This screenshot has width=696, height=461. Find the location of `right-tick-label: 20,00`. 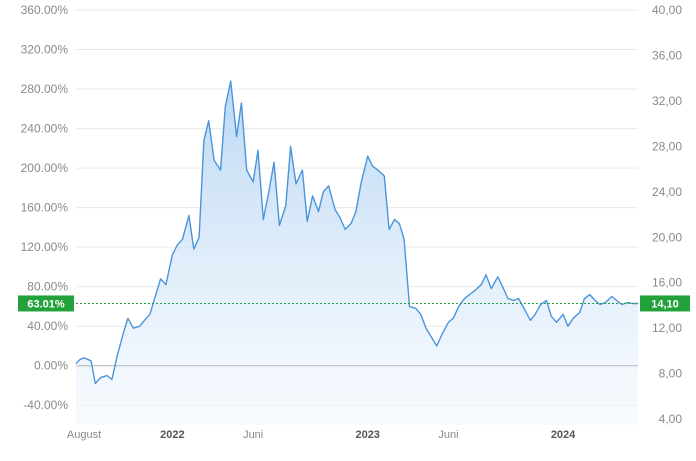

right-tick-label: 20,00 is located at coordinates (667, 237).